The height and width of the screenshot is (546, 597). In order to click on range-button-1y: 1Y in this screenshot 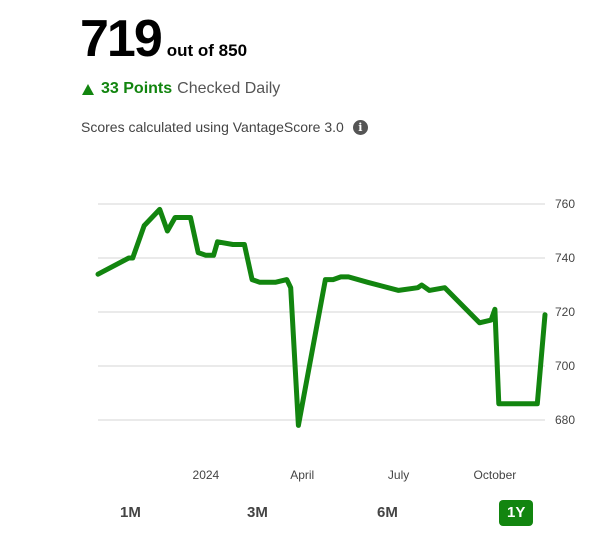, I will do `click(516, 513)`.